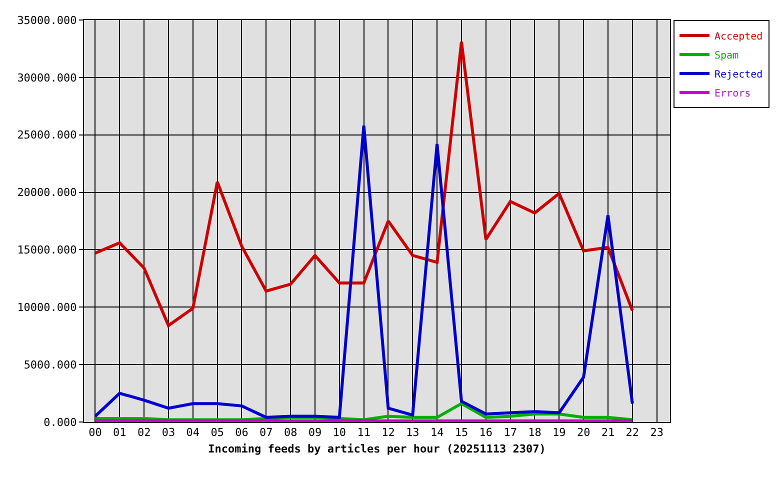  I want to click on x-tick-label: 15, so click(461, 433).